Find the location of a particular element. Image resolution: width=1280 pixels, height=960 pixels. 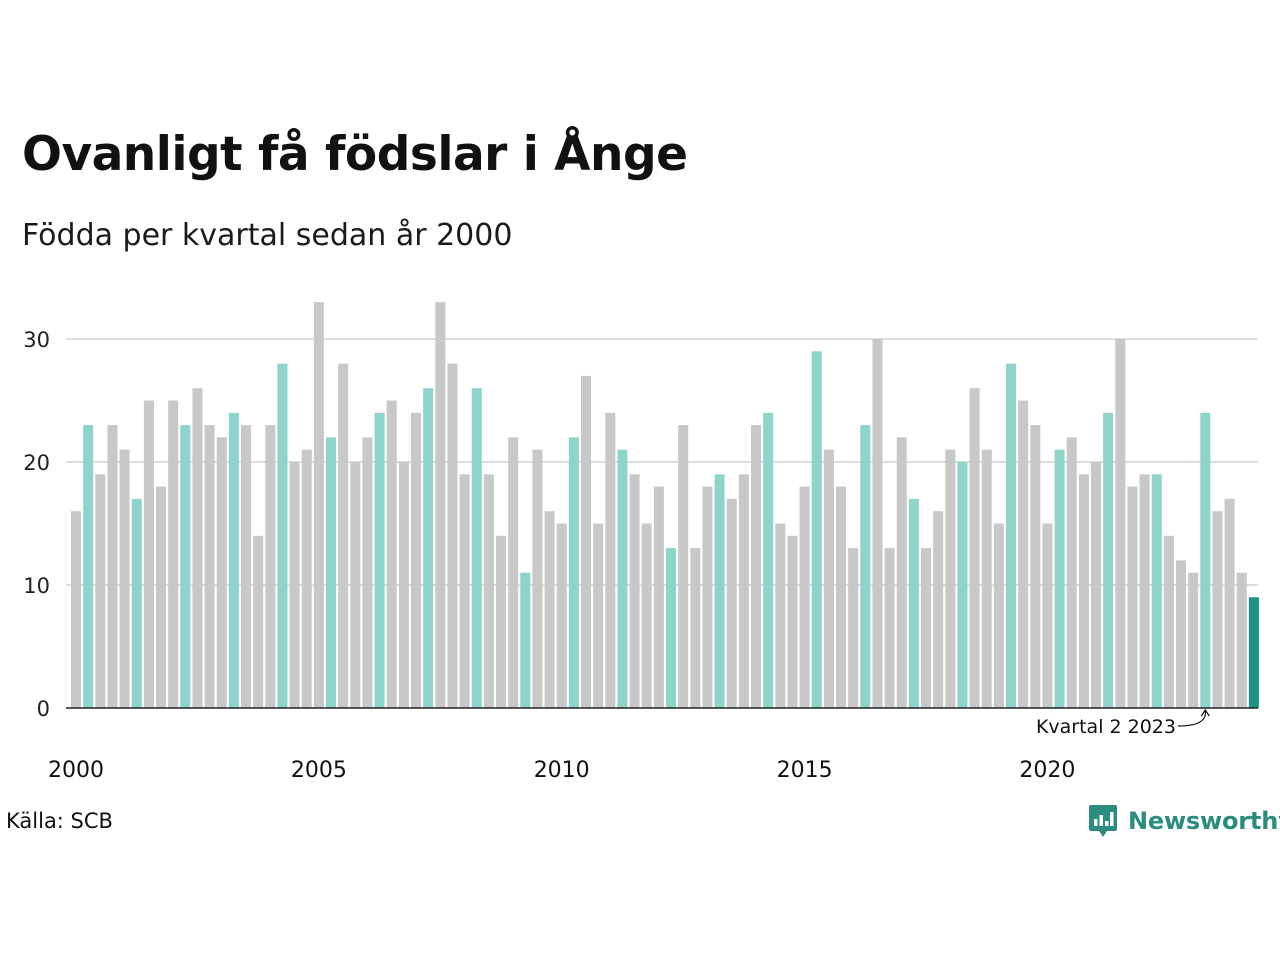

y-tick-label: 10 is located at coordinates (36, 586).